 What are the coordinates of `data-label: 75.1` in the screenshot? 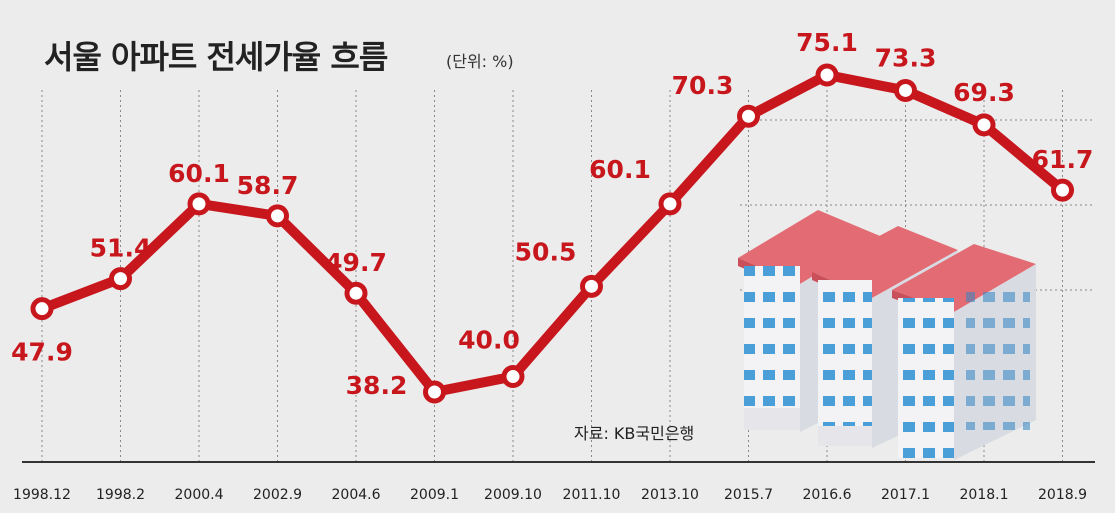 It's located at (827, 42).